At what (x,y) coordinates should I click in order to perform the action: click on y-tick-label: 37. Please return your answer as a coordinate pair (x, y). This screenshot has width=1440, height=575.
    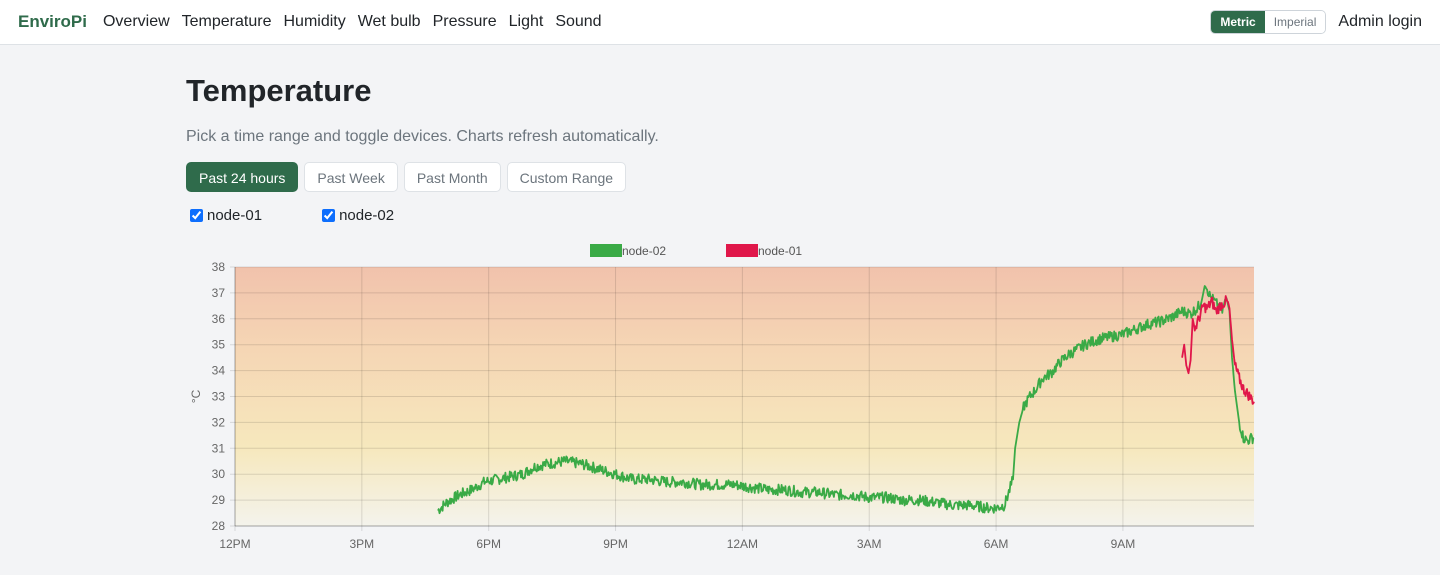
    Looking at the image, I should click on (219, 293).